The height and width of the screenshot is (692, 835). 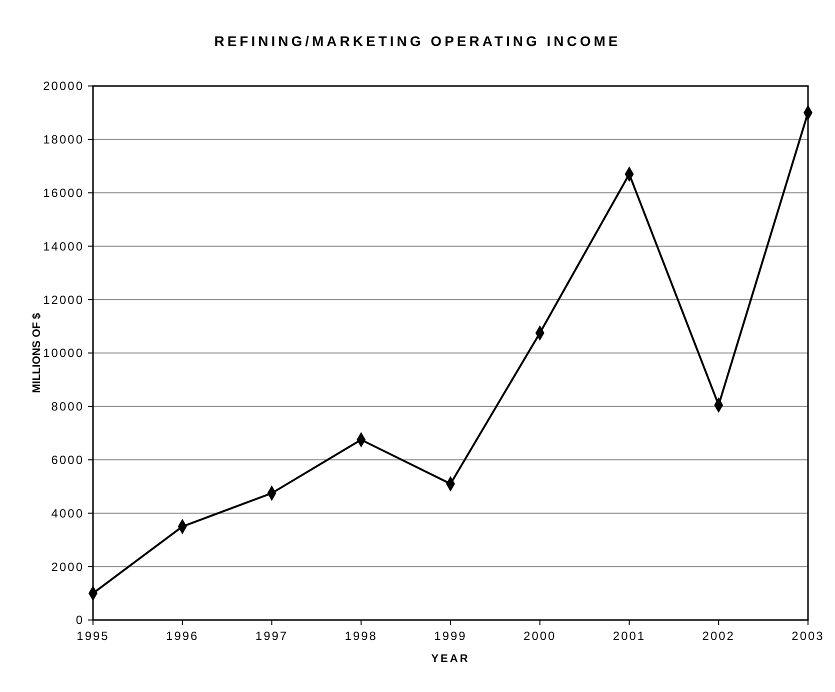 I want to click on y-tick-label: 10000, so click(x=63, y=353).